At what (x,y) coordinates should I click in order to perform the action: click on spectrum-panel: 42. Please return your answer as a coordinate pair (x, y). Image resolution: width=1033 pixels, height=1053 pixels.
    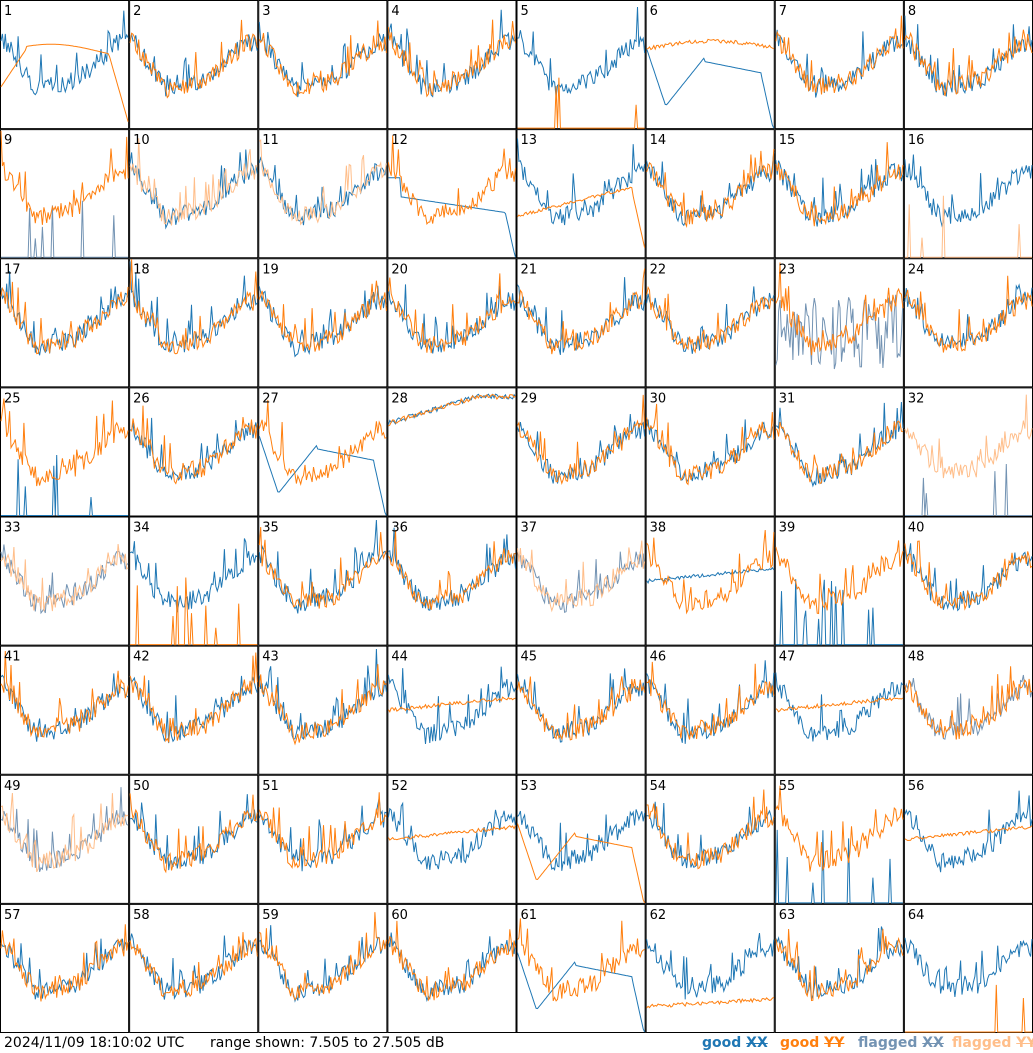
    Looking at the image, I should click on (194, 710).